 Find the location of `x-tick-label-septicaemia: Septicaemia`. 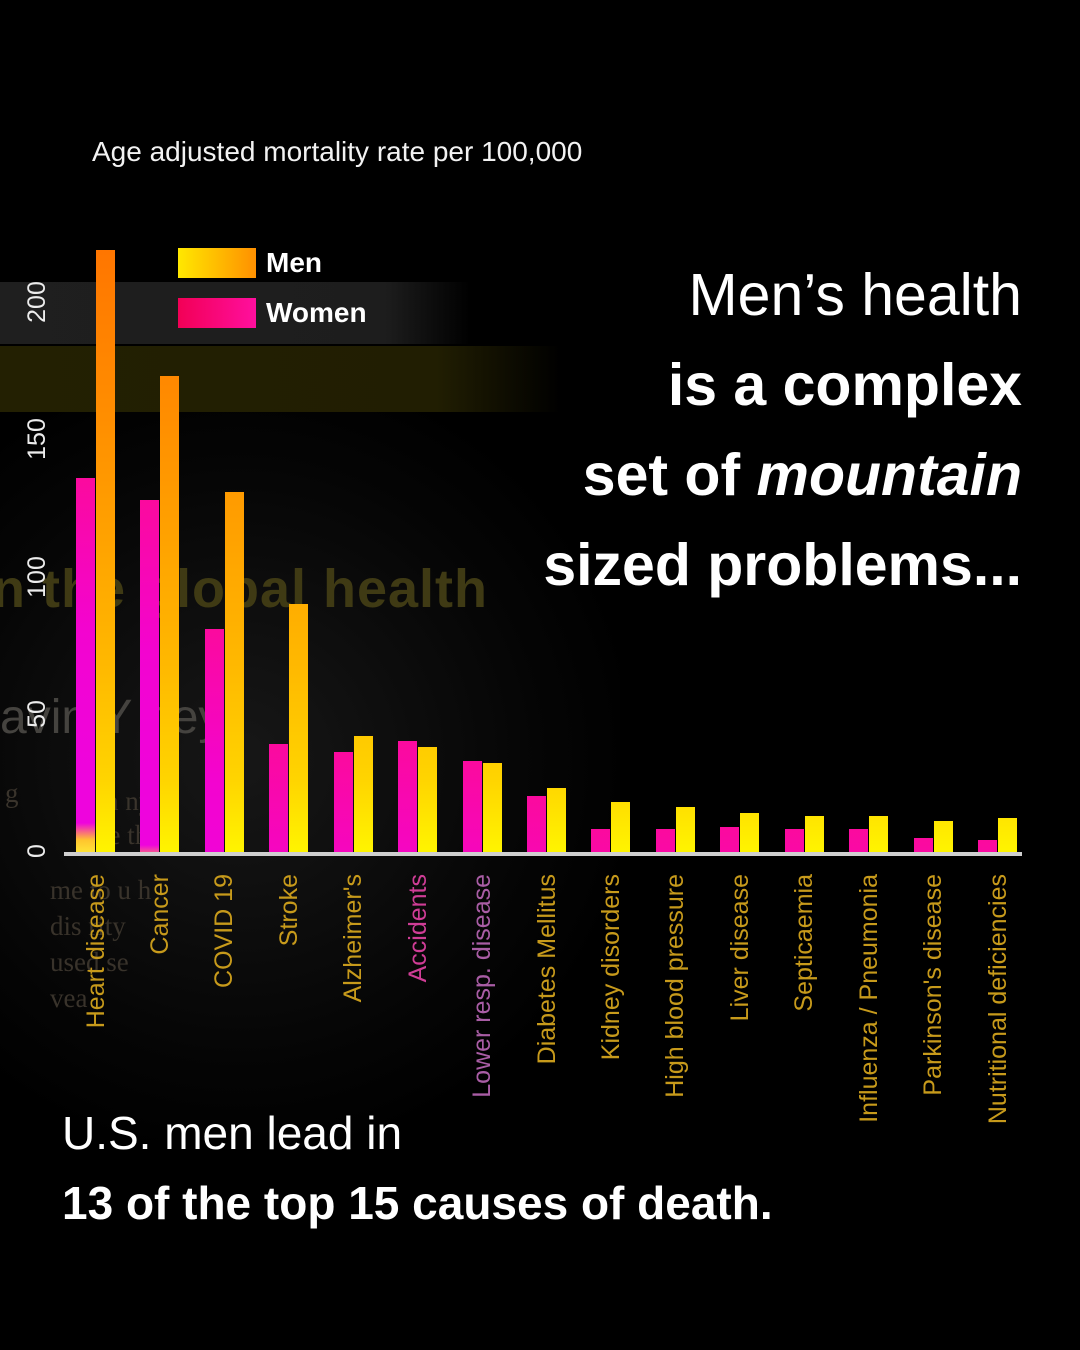

x-tick-label-septicaemia: Septicaemia is located at coordinates (804, 945).